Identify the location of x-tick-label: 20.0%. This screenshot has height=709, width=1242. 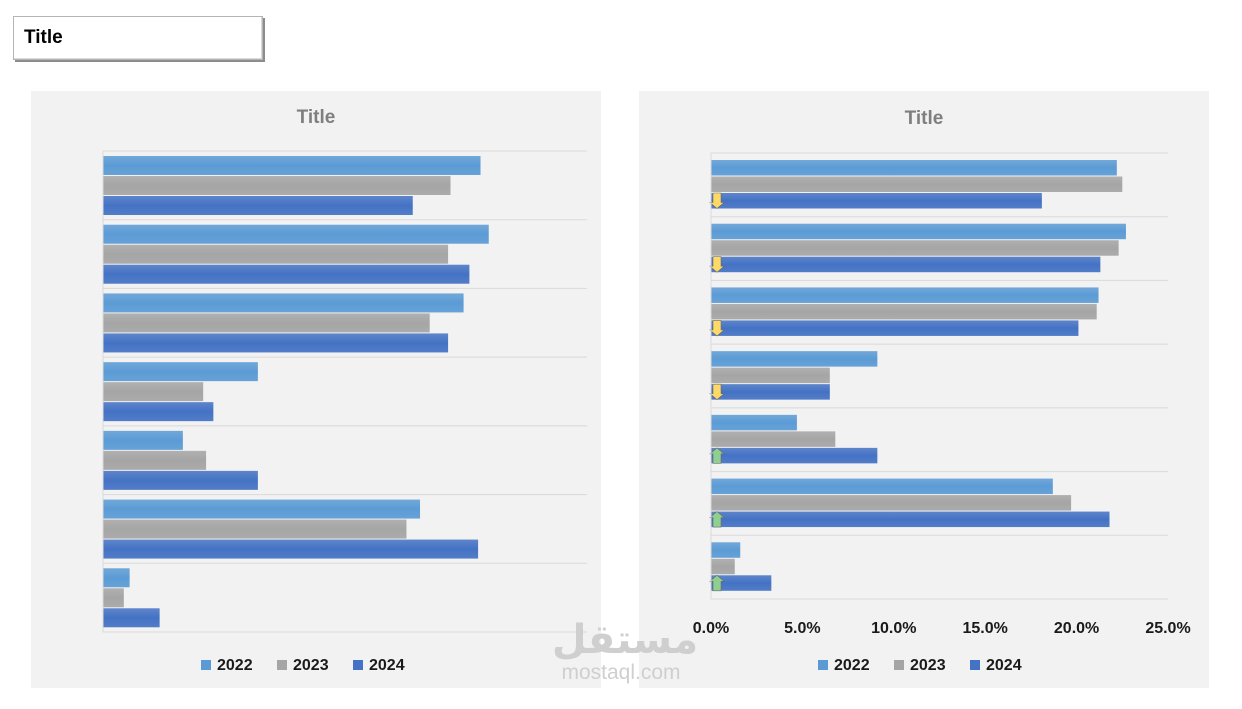
(1076, 628).